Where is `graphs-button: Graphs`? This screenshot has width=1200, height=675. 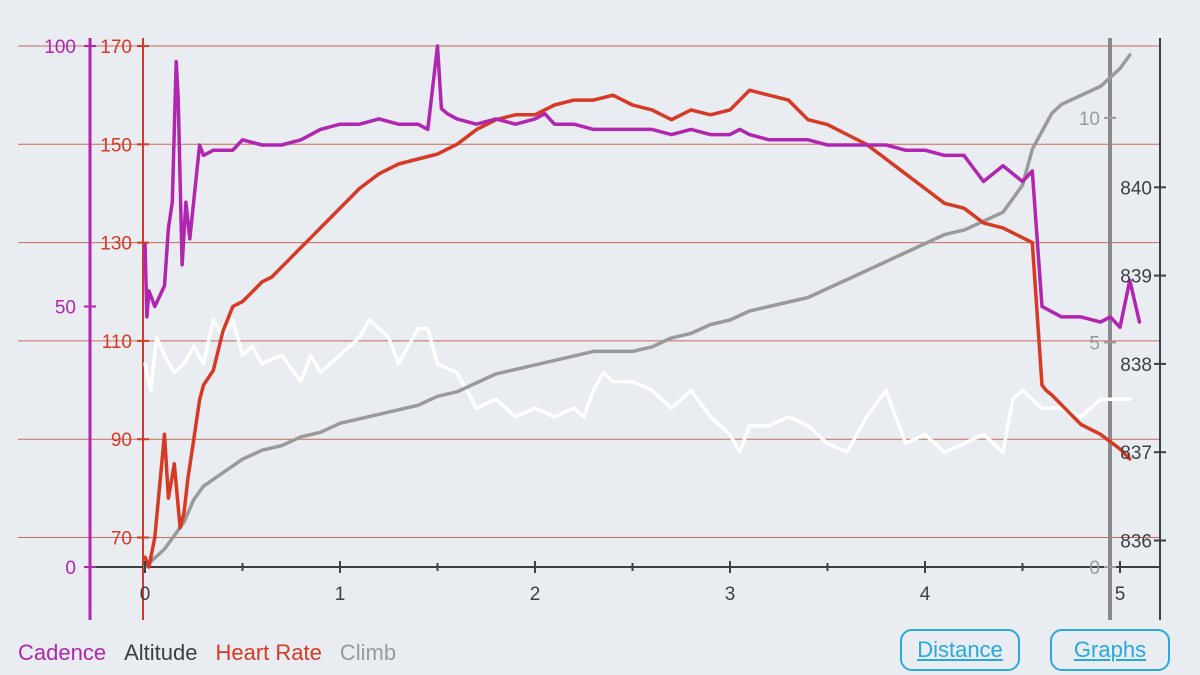 graphs-button: Graphs is located at coordinates (1110, 650).